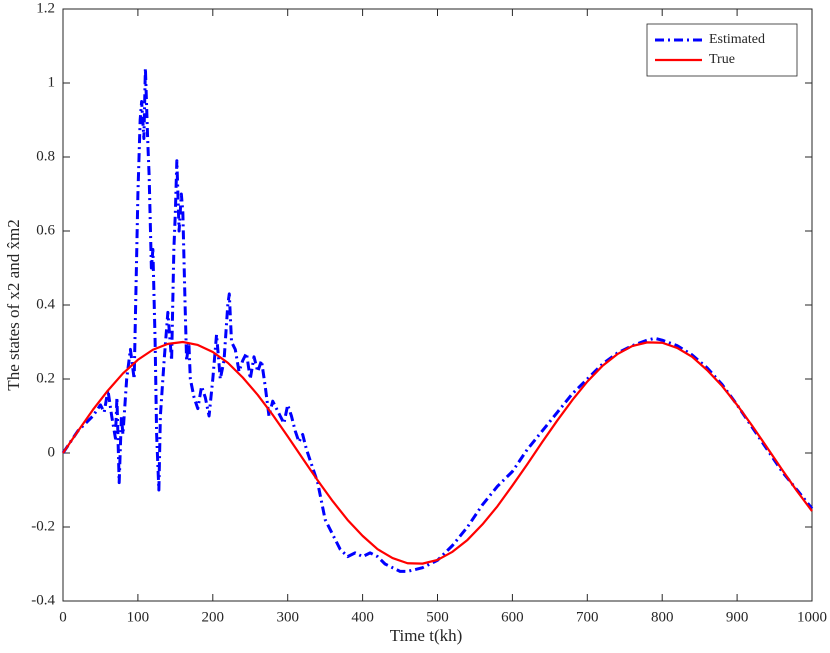  Describe the element at coordinates (13, 304) in the screenshot. I see `y-axis-label: The states of x2 and x̂m2` at that location.